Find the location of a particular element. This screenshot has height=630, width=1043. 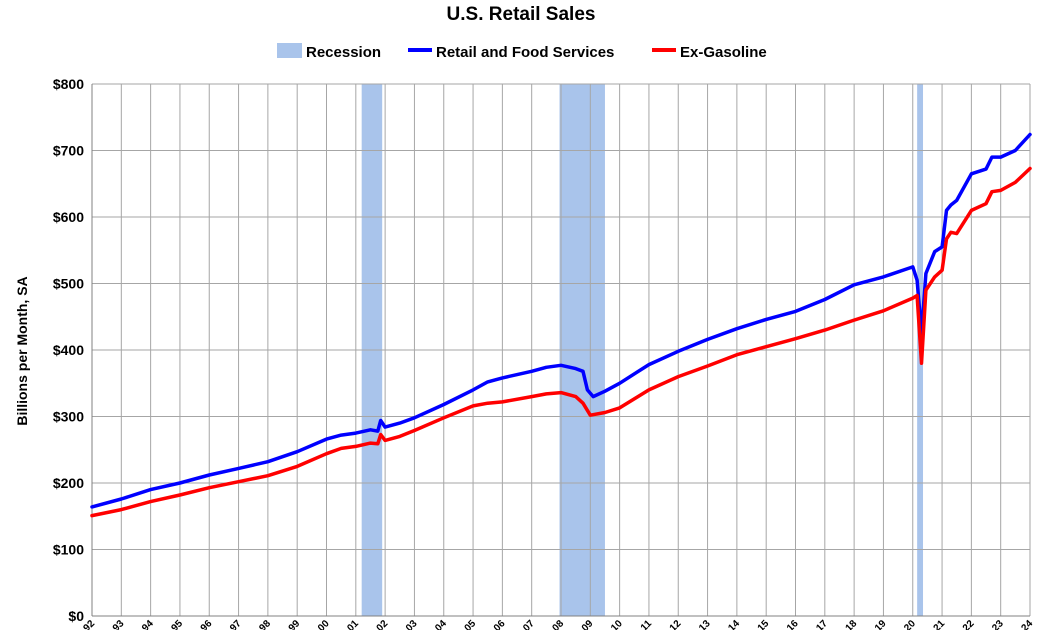

x-tick-label: 01 is located at coordinates (353, 624).